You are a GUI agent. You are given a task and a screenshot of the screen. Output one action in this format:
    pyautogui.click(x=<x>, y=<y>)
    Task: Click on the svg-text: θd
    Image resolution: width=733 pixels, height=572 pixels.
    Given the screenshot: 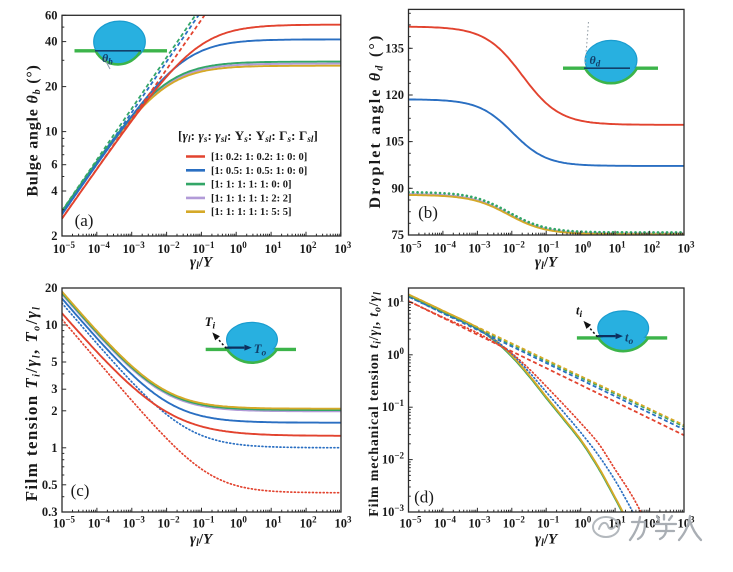 What is the action you would take?
    pyautogui.click(x=595, y=61)
    